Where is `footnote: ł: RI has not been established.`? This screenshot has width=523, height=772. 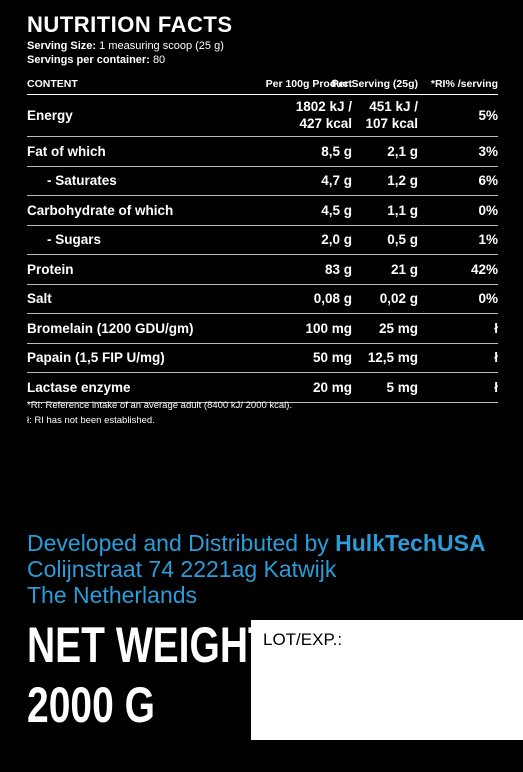 footnote: ł: RI has not been established. is located at coordinates (91, 420).